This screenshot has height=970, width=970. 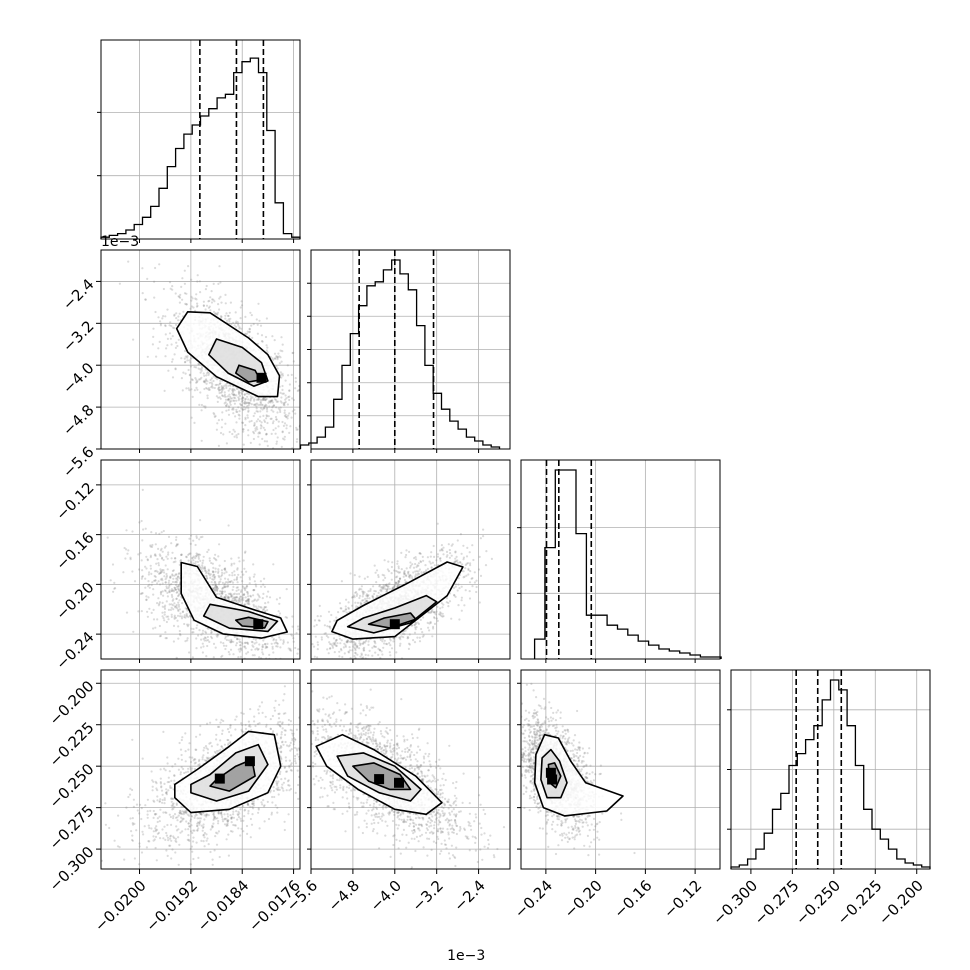 I want to click on histogram-step, so click(x=627, y=564).